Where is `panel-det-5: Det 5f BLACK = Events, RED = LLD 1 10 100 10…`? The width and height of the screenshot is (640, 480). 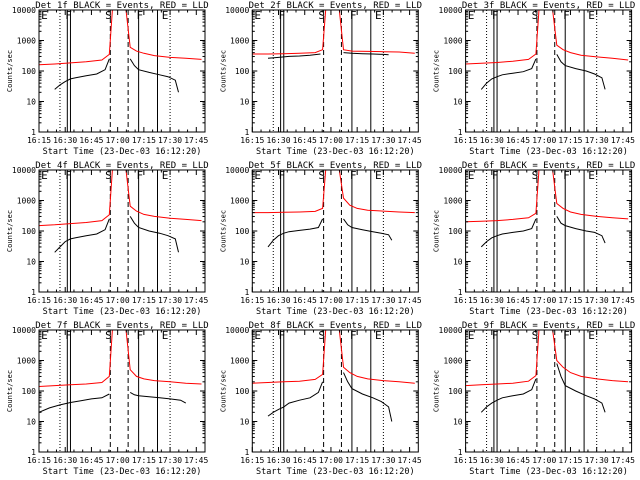 panel-det-5: Det 5f BLACK = Events, RED = LLD 1 10 100 10… is located at coordinates (320, 239).